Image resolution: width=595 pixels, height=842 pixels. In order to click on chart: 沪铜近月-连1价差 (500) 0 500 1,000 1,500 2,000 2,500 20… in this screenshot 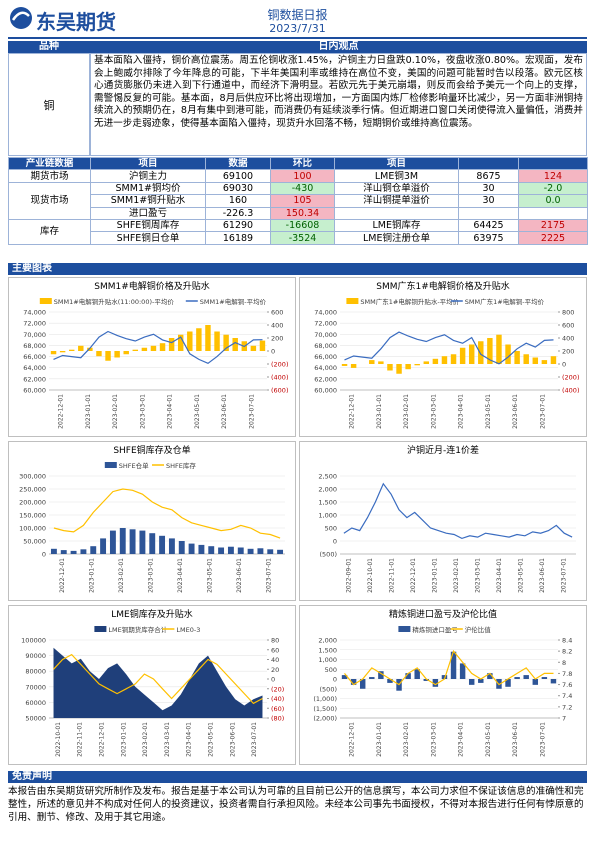, I will do `click(447, 518)`.